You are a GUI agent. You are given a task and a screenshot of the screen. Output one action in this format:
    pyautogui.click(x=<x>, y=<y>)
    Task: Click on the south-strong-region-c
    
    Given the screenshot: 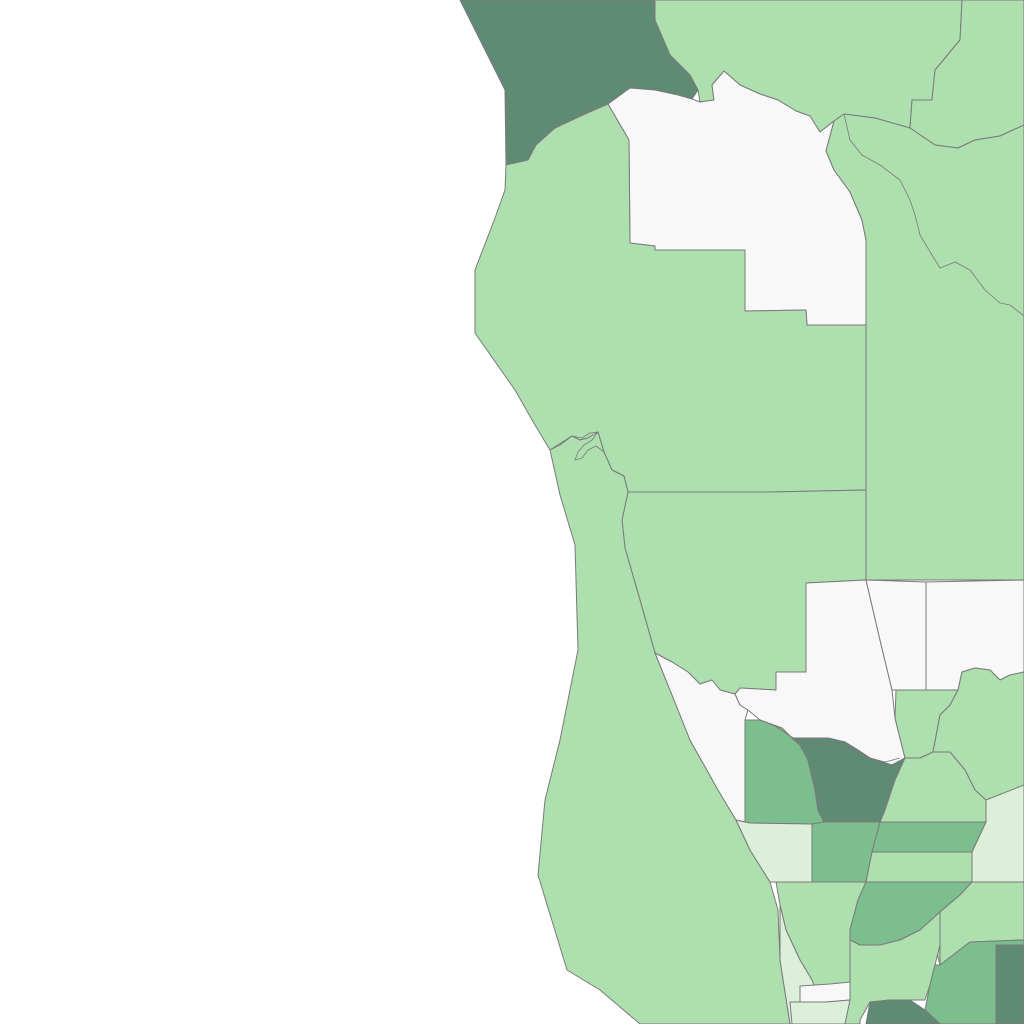 What is the action you would take?
    pyautogui.click(x=929, y=837)
    